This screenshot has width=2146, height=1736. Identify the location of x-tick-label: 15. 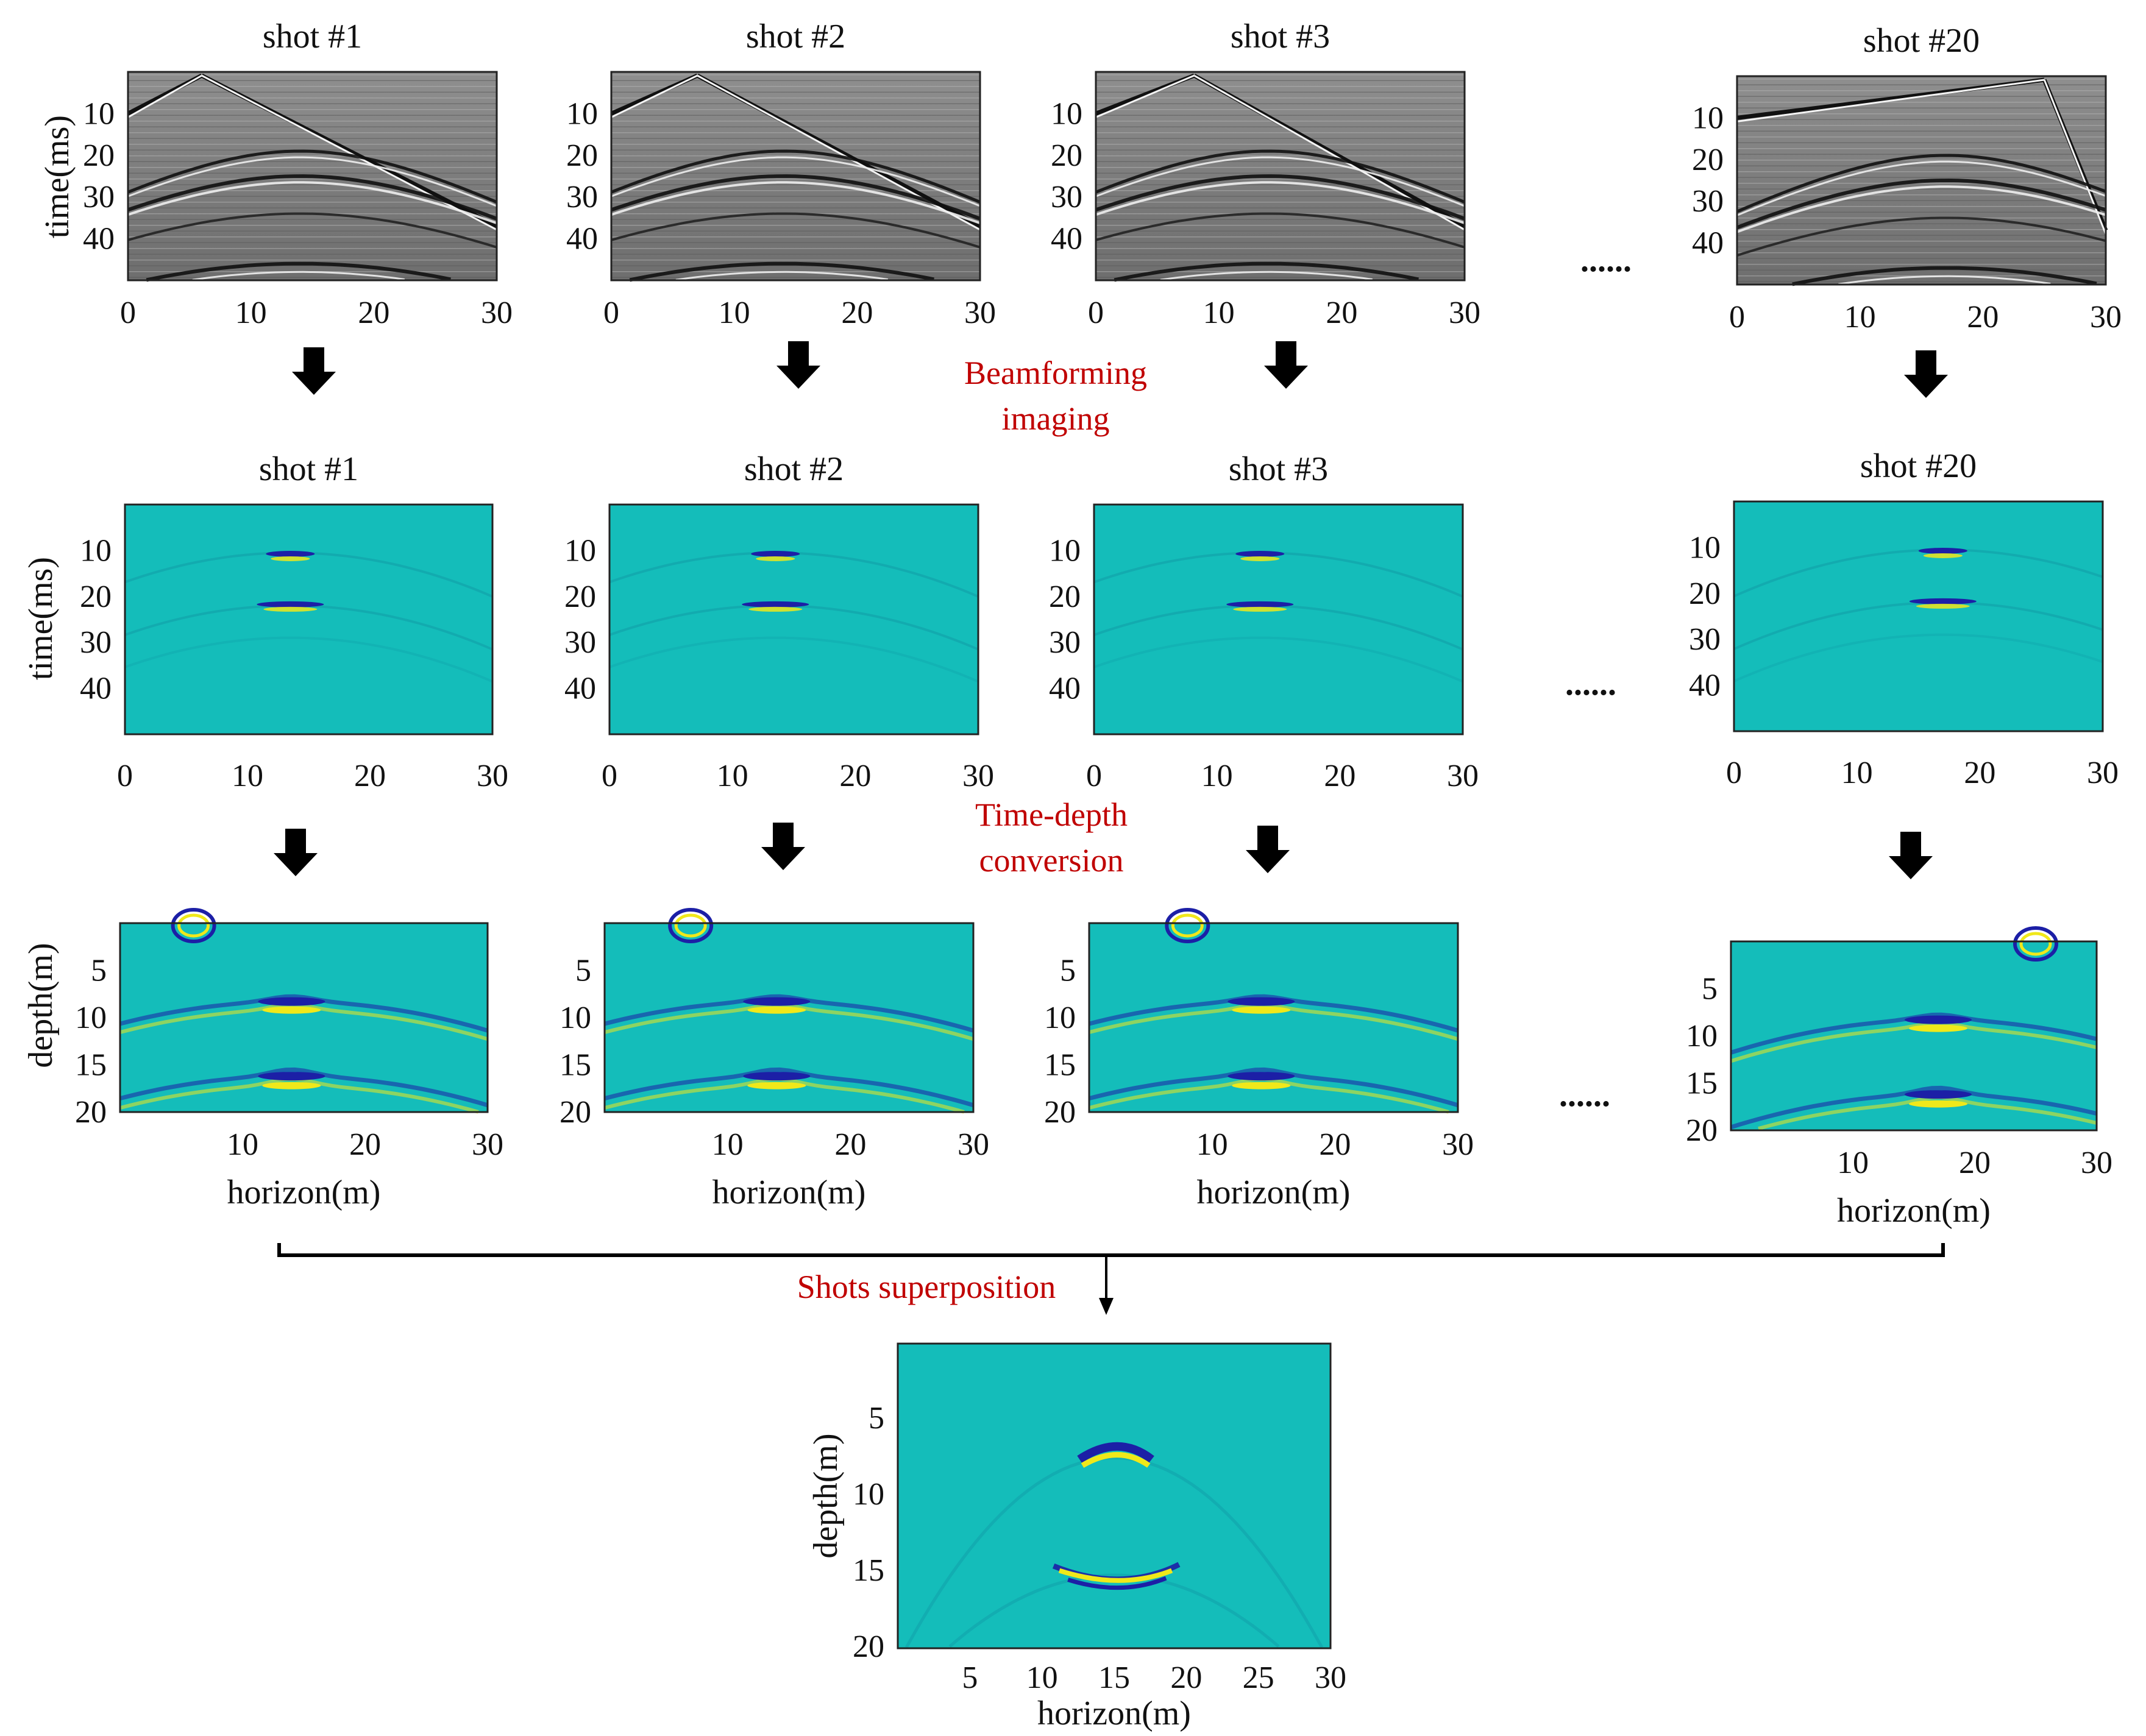
(1114, 1678).